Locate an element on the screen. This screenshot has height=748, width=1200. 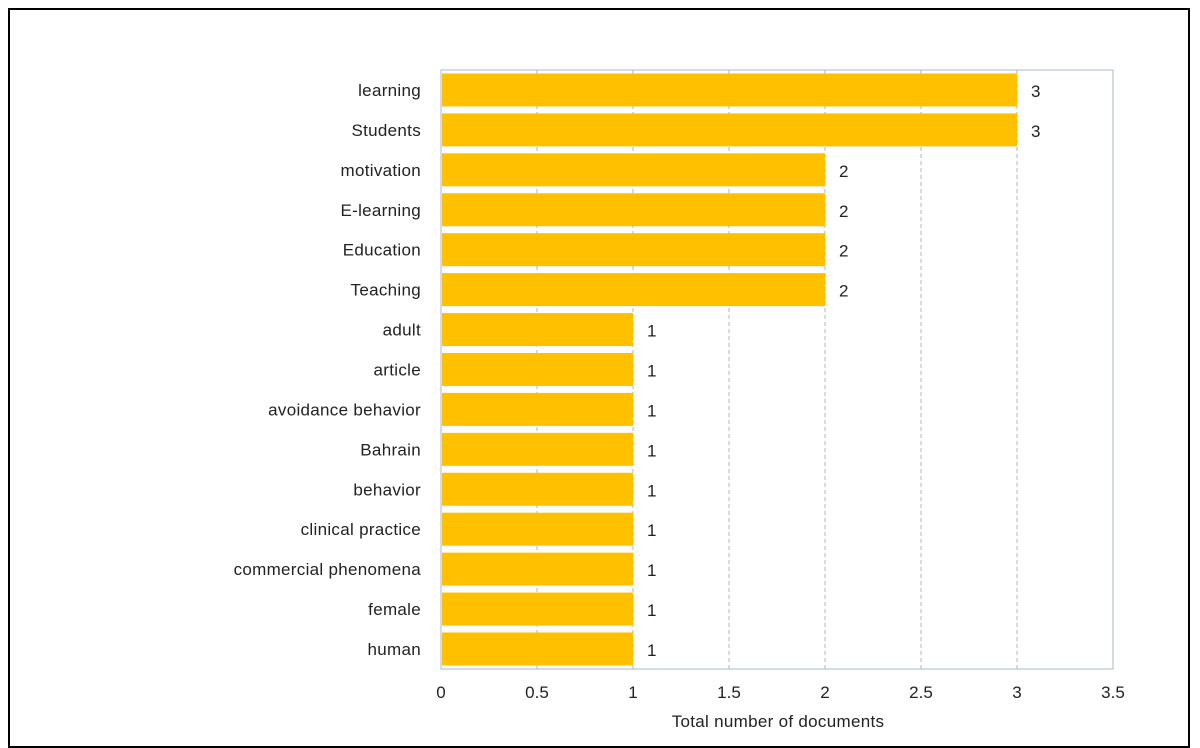
category-label: clinical practice is located at coordinates (361, 529).